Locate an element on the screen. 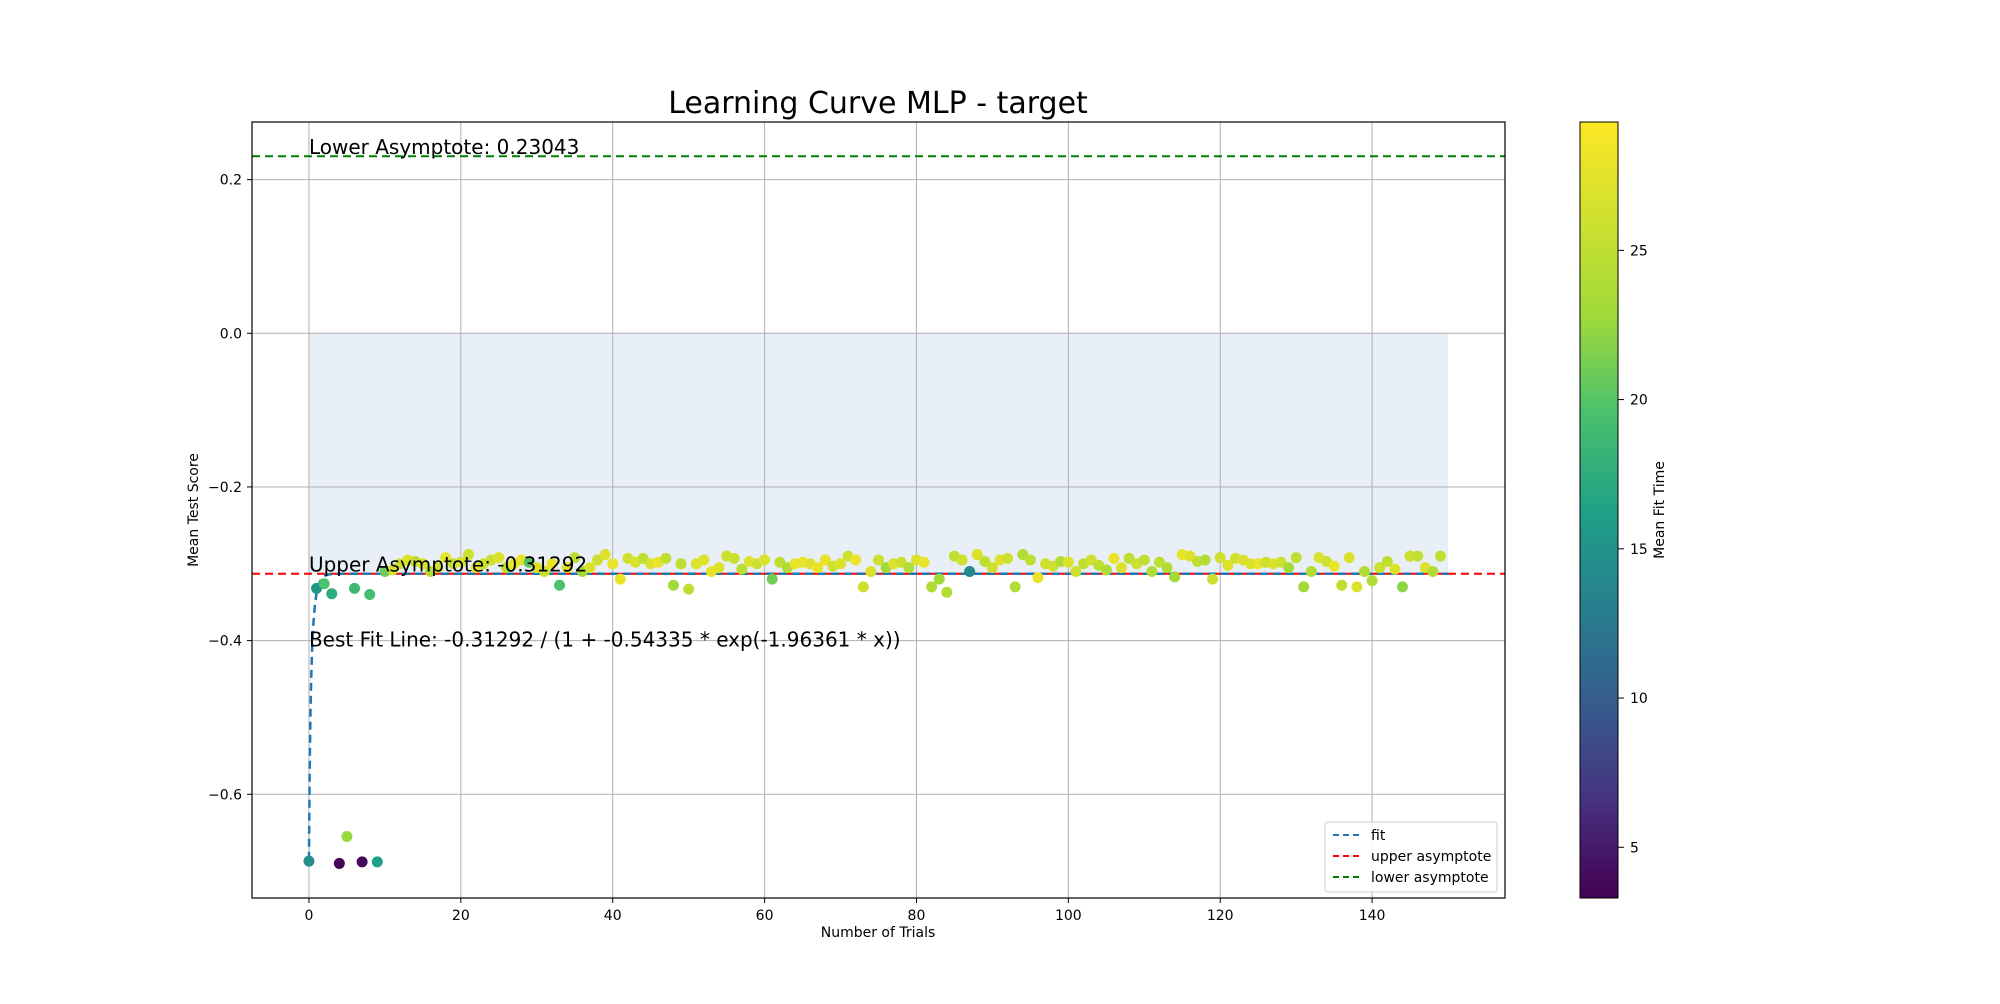  y-tick-label: 0.0 is located at coordinates (231, 334).